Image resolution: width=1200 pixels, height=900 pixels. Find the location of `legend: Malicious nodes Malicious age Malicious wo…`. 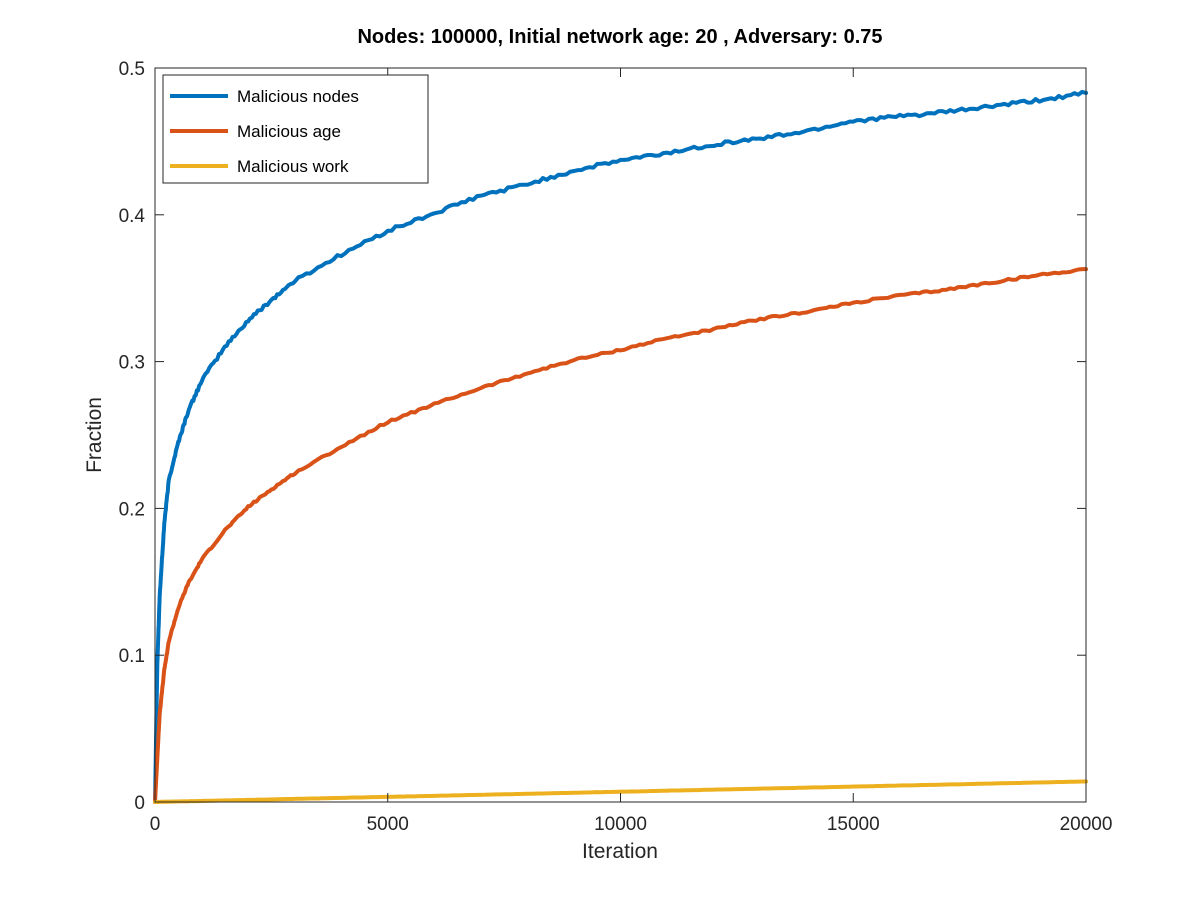

legend: Malicious nodes Malicious age Malicious wo… is located at coordinates (295, 129).